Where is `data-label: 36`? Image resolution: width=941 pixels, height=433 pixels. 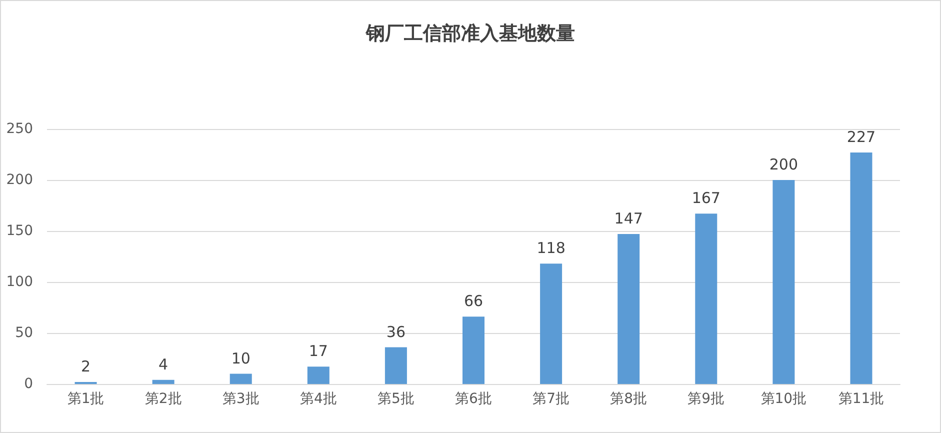
data-label: 36 is located at coordinates (396, 331).